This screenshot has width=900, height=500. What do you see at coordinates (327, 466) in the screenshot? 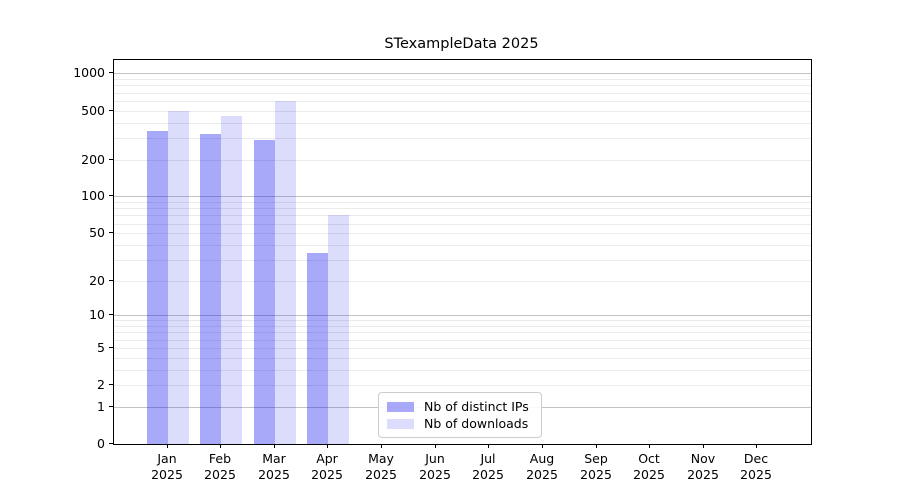
I see `xtick-label-apr: Apr 2025` at bounding box center [327, 466].